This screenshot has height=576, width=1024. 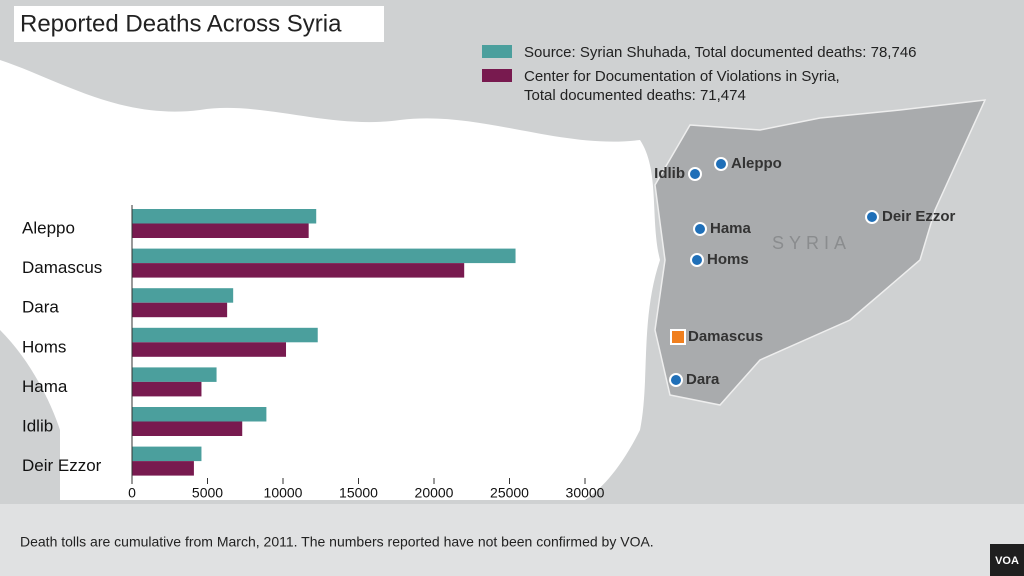 What do you see at coordinates (44, 346) in the screenshot?
I see `y-tick-label: Homs` at bounding box center [44, 346].